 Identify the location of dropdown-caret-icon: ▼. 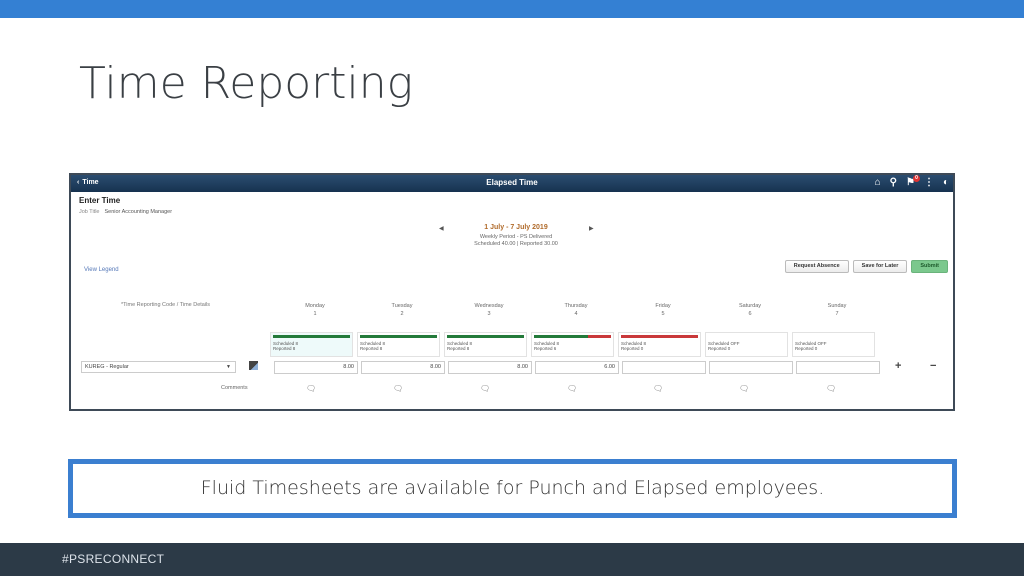
(228, 367).